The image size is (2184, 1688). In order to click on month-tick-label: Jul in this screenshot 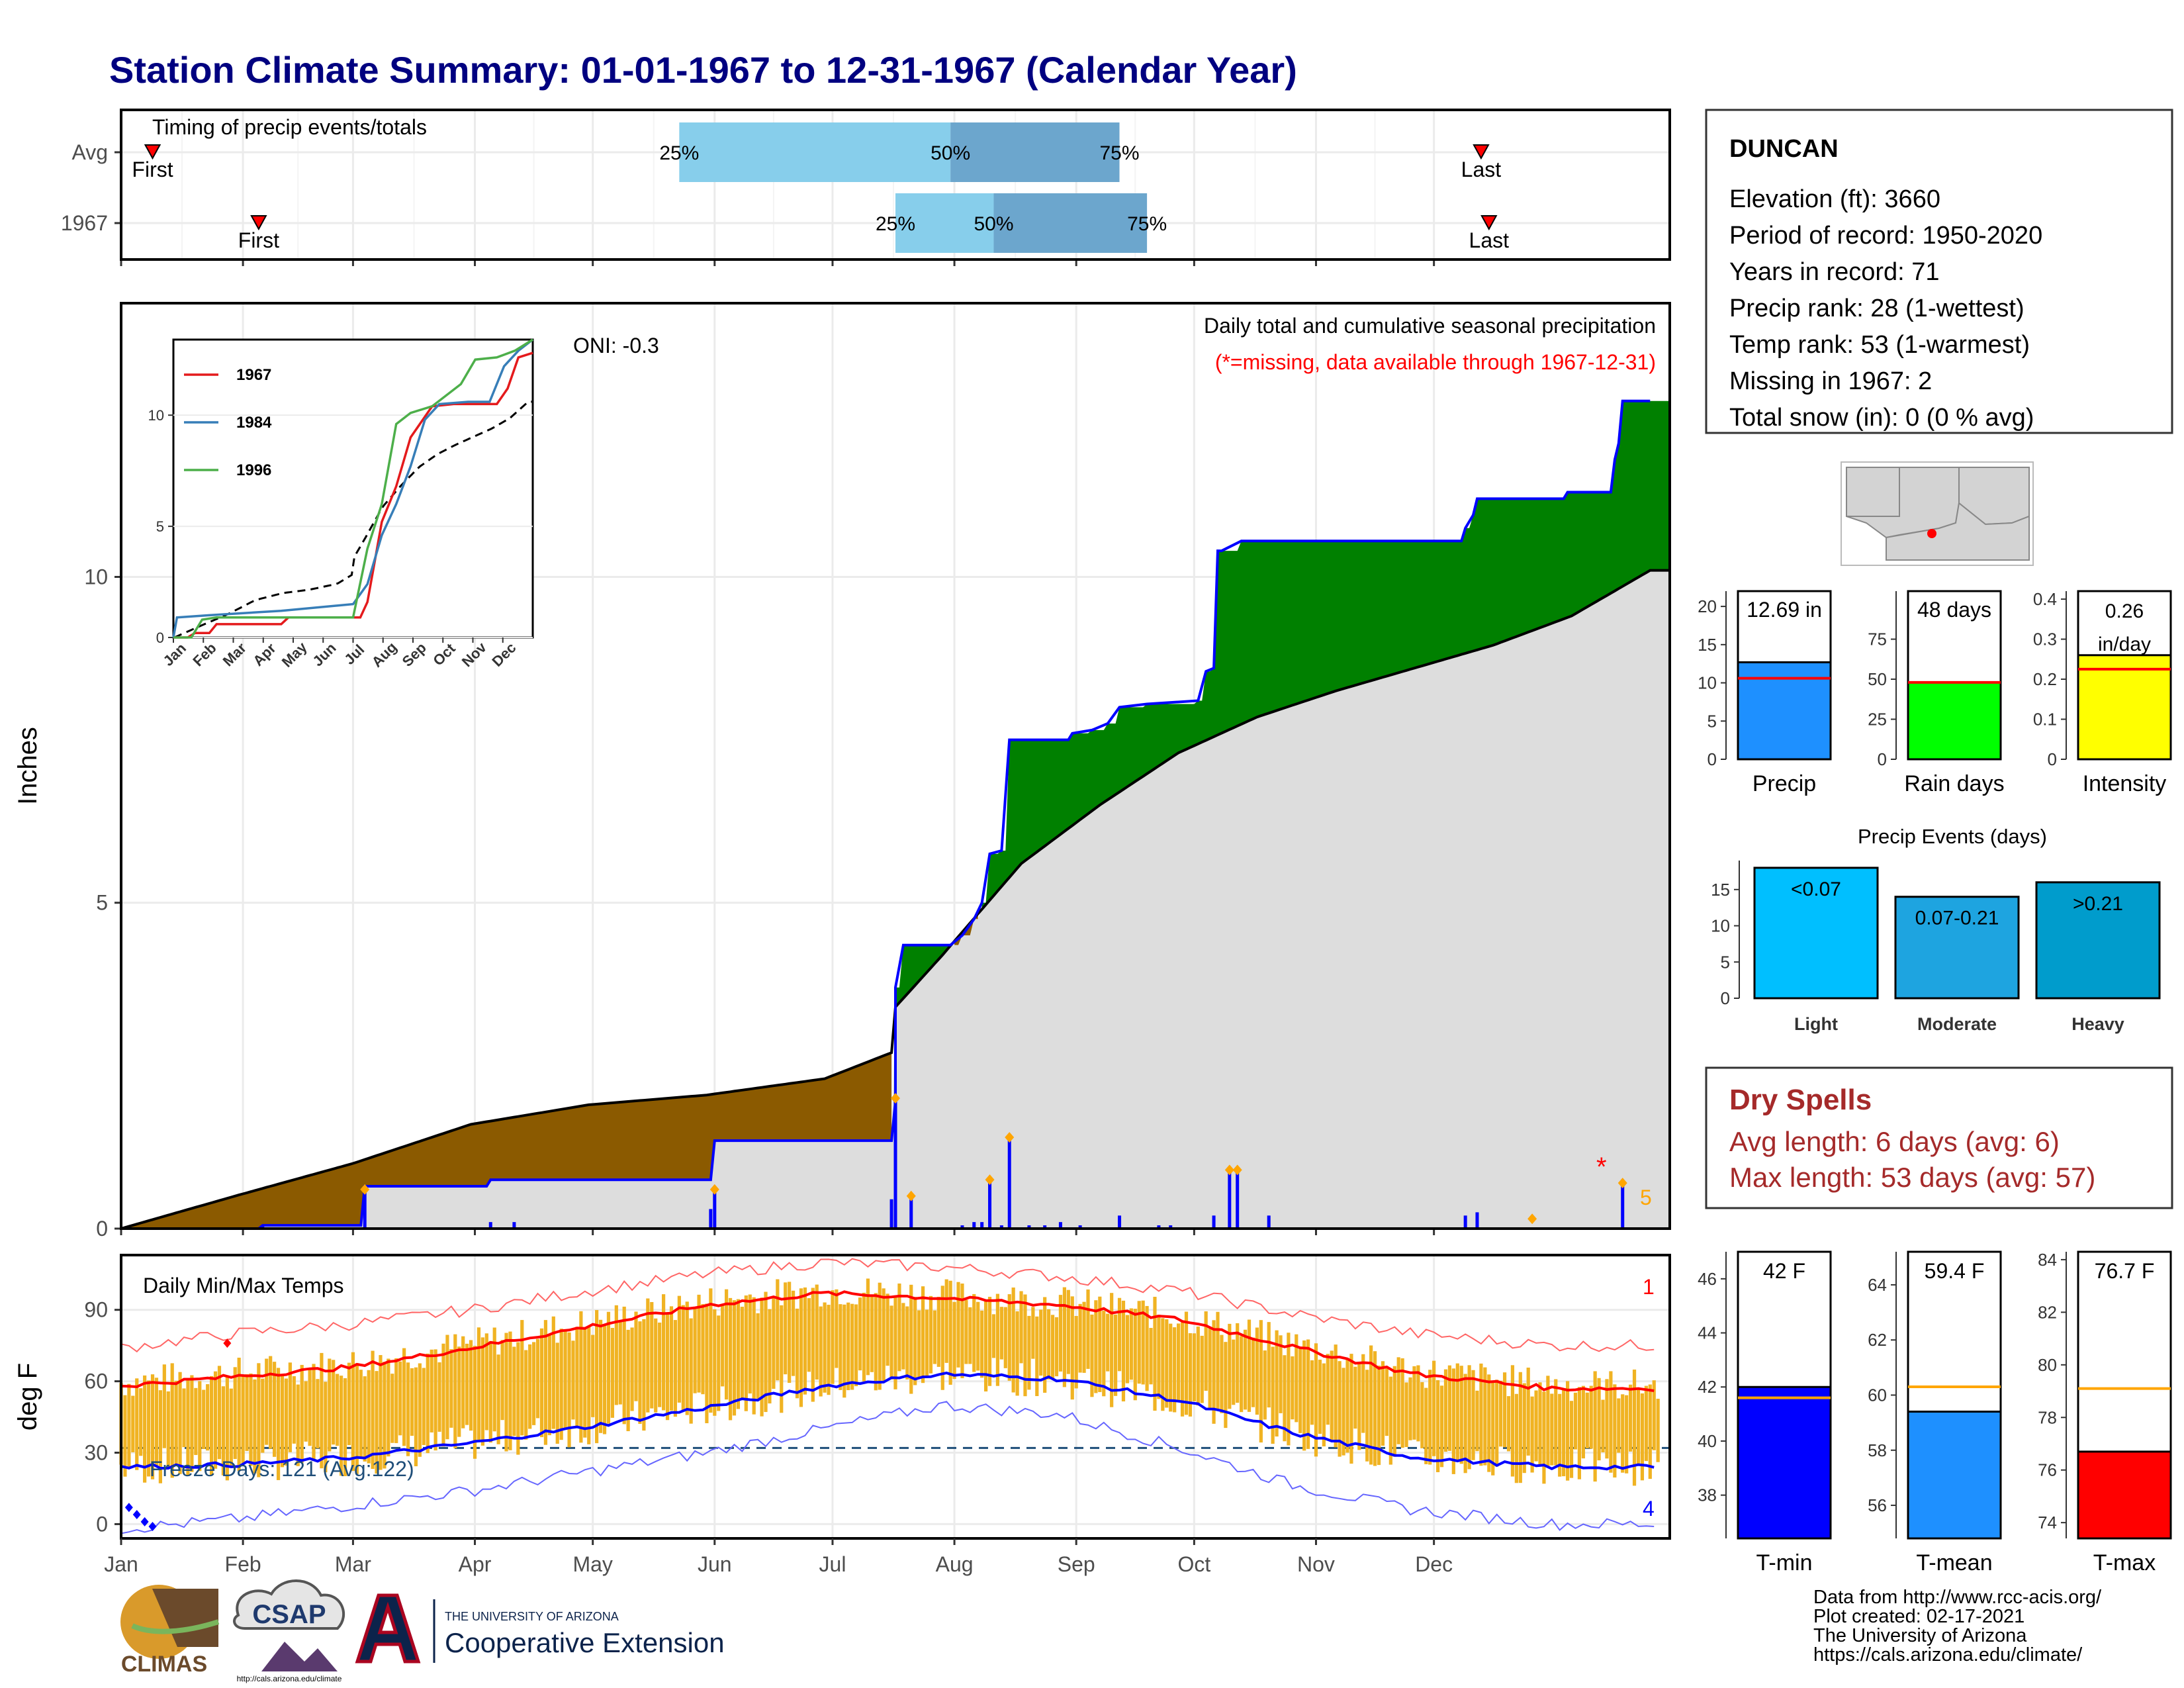, I will do `click(832, 1564)`.